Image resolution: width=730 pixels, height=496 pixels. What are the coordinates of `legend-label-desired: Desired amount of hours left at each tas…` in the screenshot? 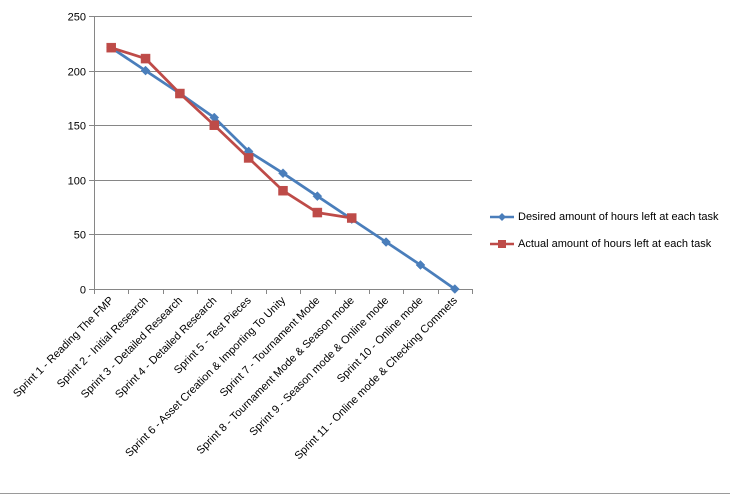 It's located at (618, 217).